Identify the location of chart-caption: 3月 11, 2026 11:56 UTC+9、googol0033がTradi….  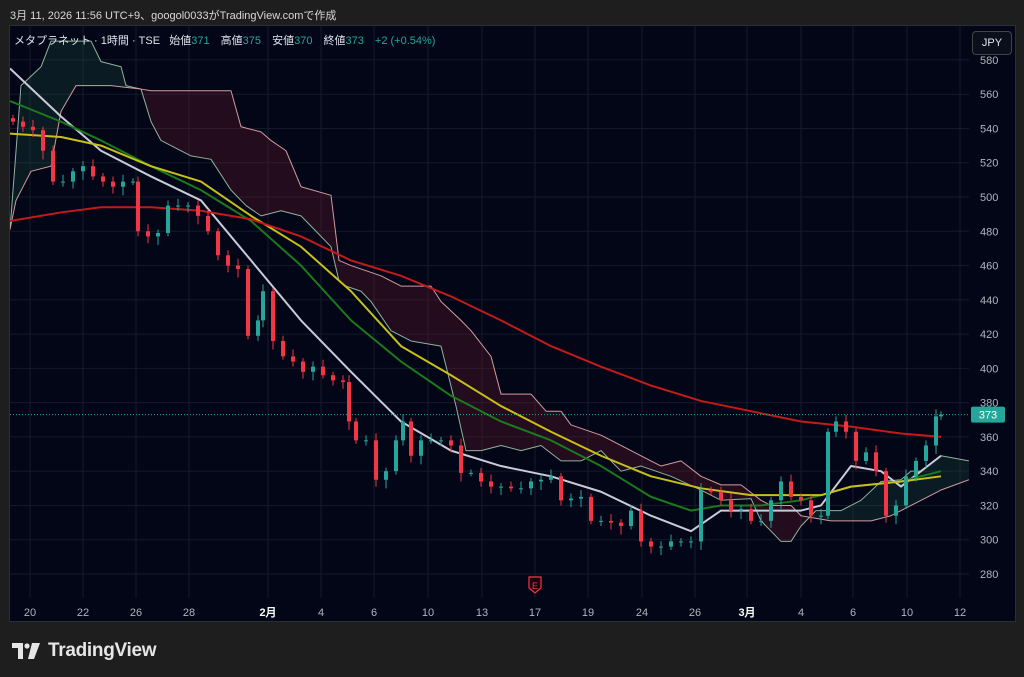
(173, 16).